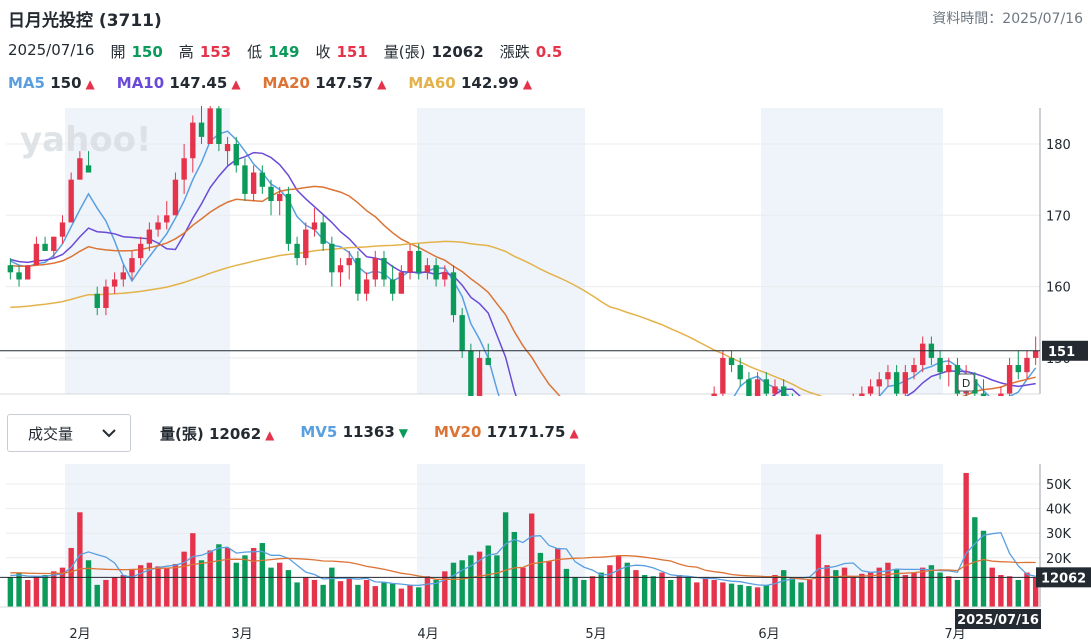 The width and height of the screenshot is (1091, 643). Describe the element at coordinates (51, 433) in the screenshot. I see `indicator-select-label: 成交量` at that location.